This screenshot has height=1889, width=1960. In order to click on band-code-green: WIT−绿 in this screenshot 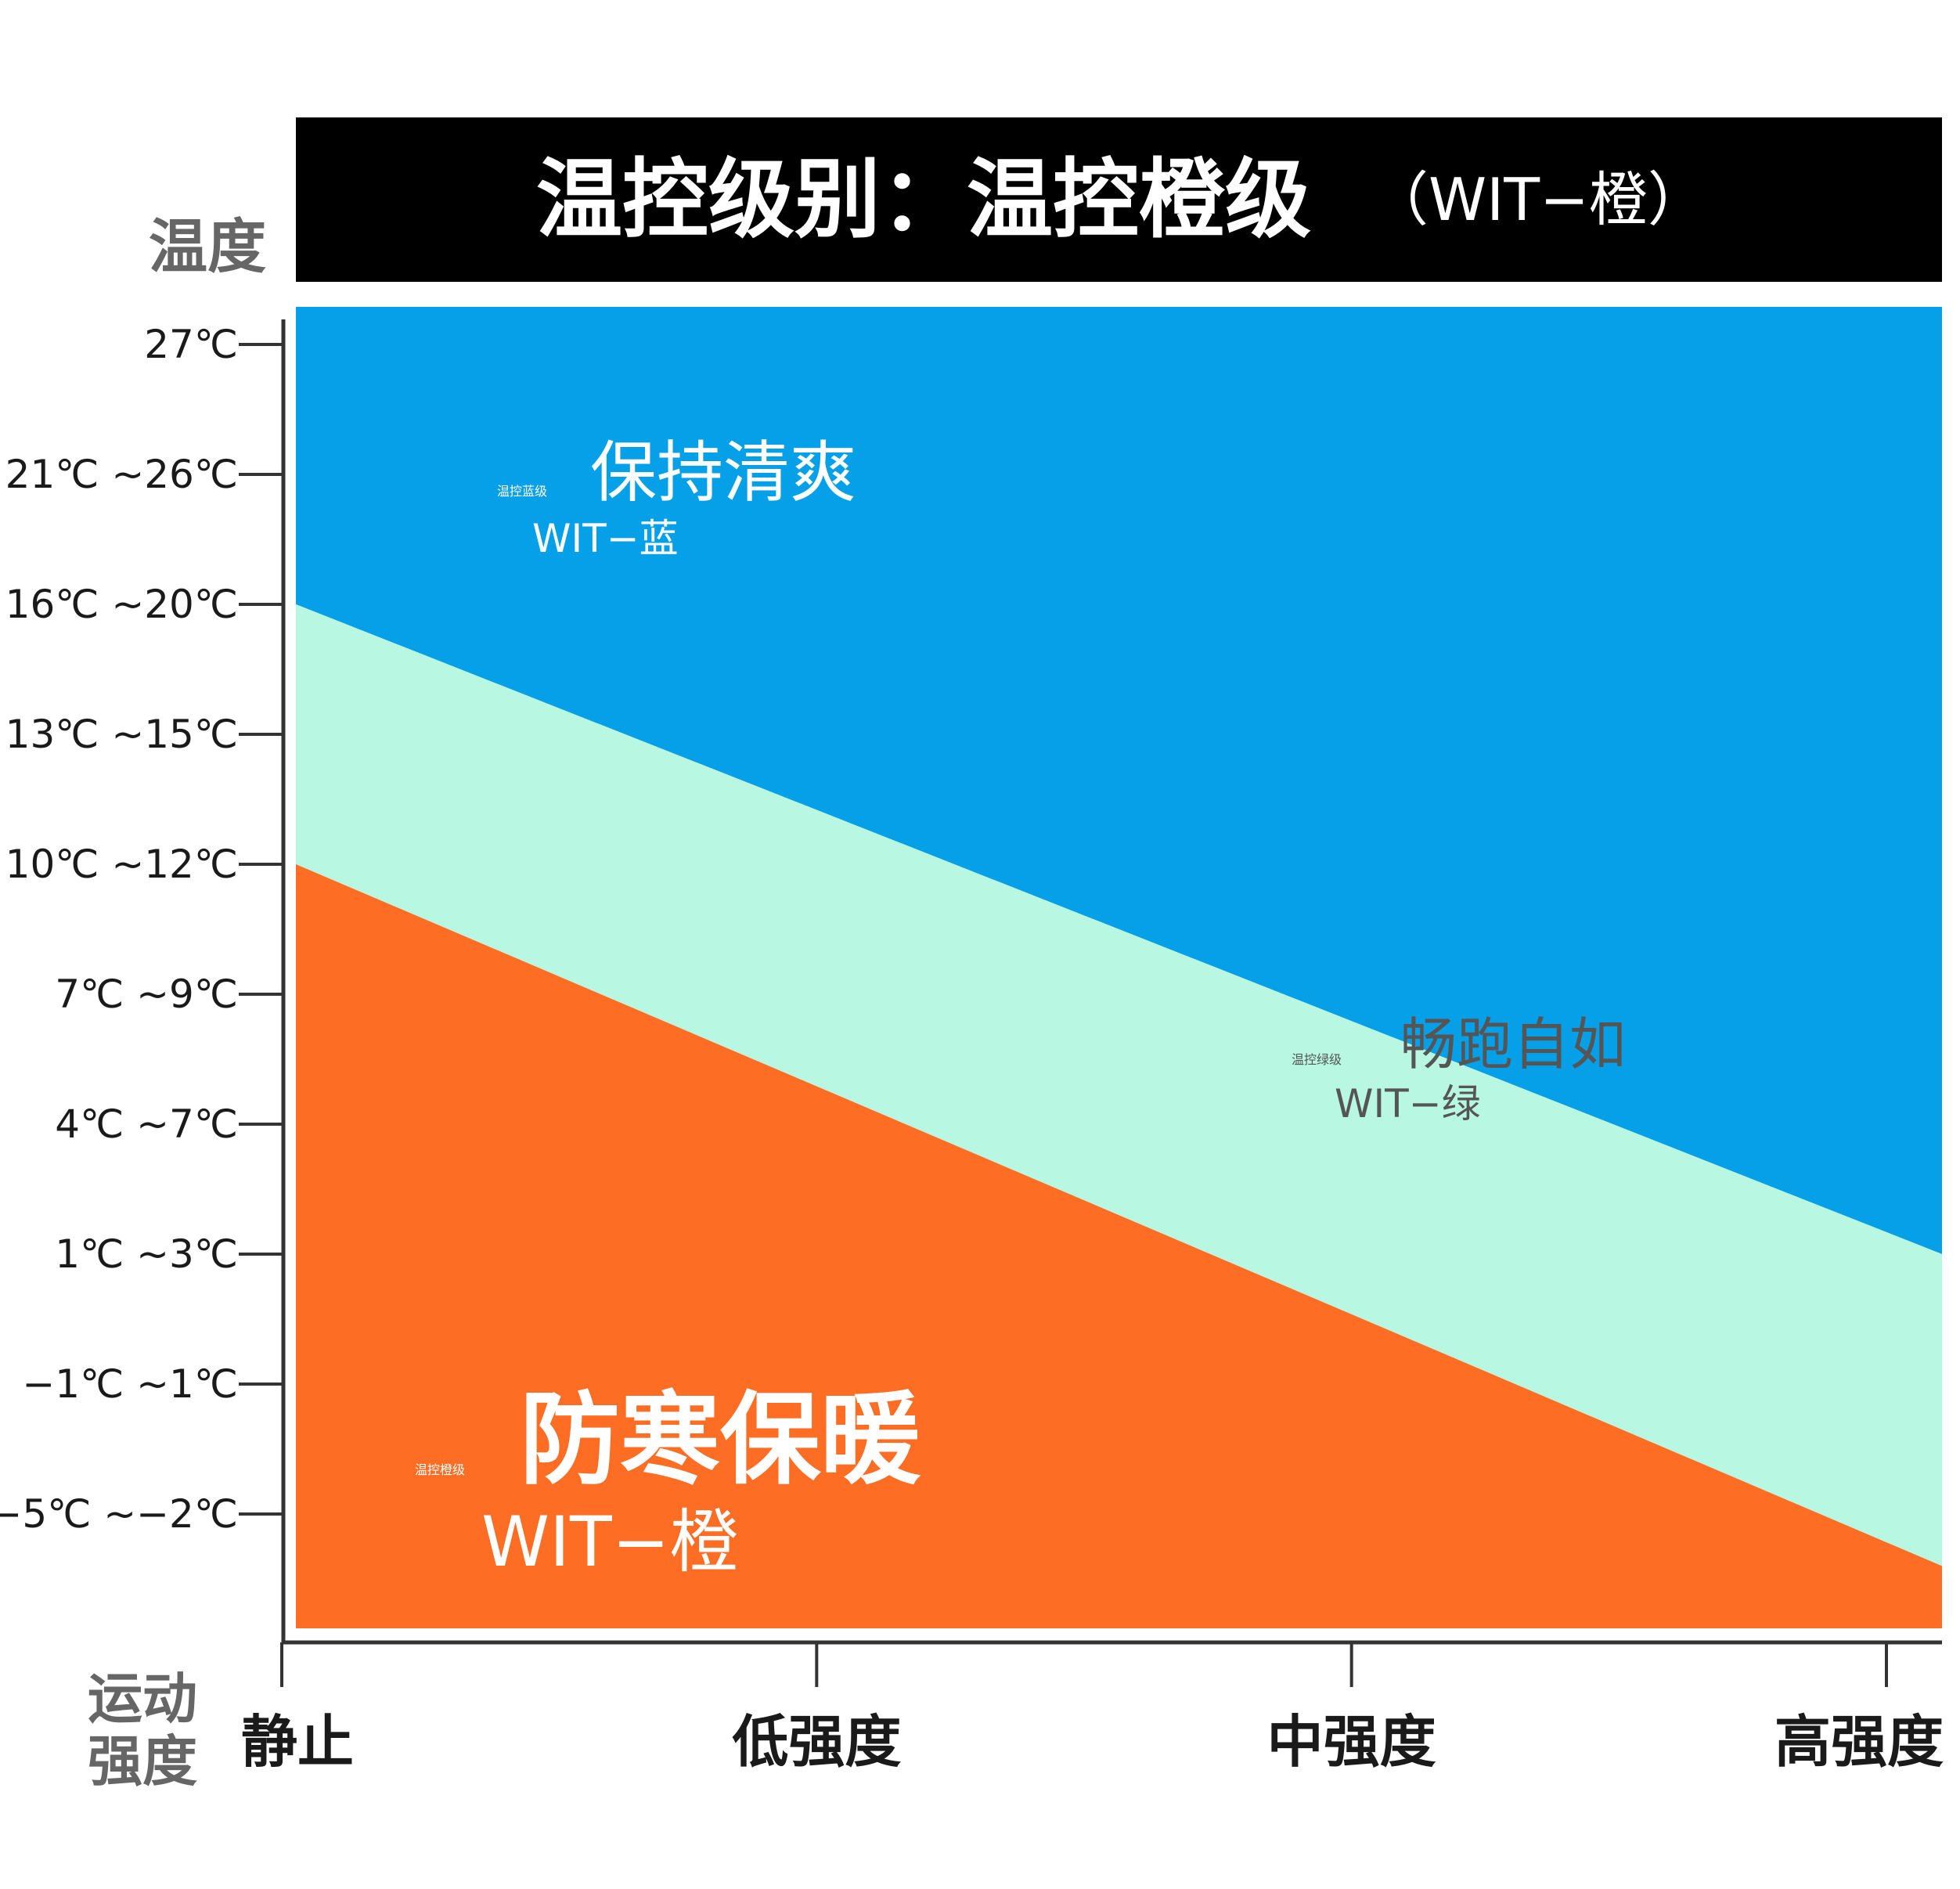, I will do `click(1408, 1104)`.